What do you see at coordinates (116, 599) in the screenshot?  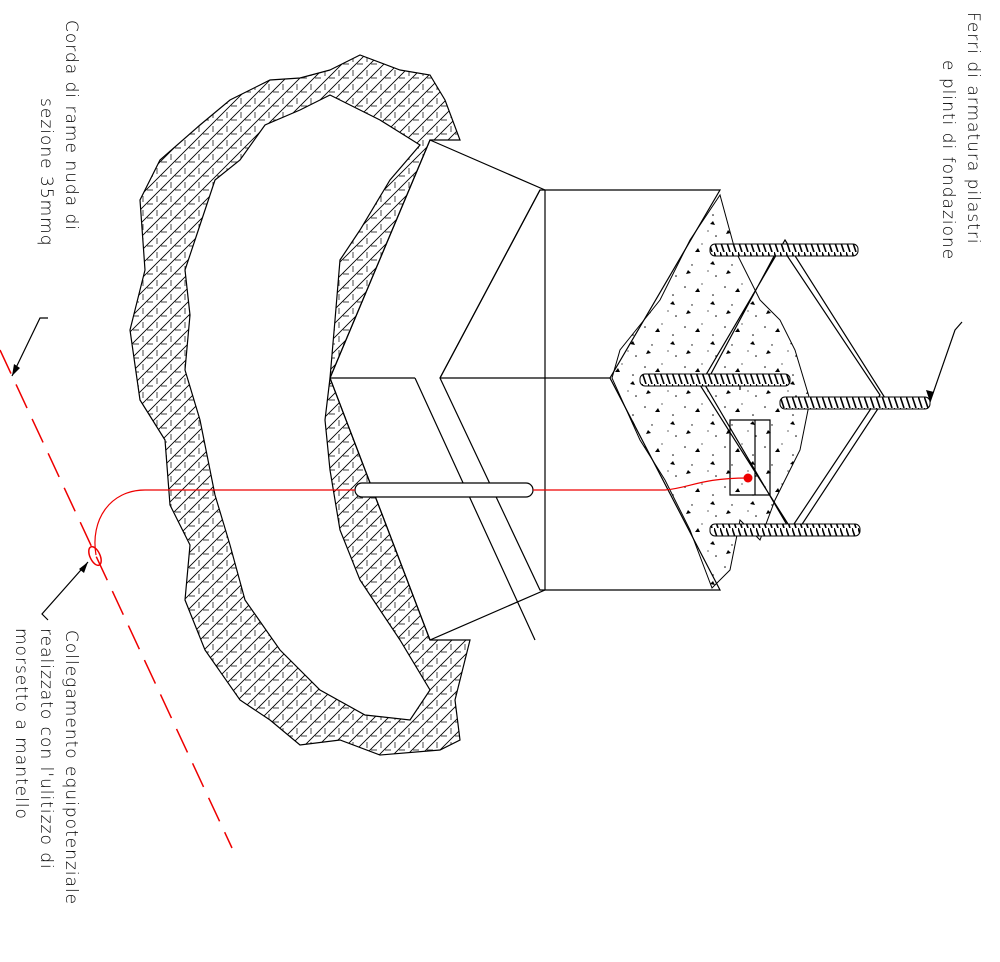 I see `copper-rope` at bounding box center [116, 599].